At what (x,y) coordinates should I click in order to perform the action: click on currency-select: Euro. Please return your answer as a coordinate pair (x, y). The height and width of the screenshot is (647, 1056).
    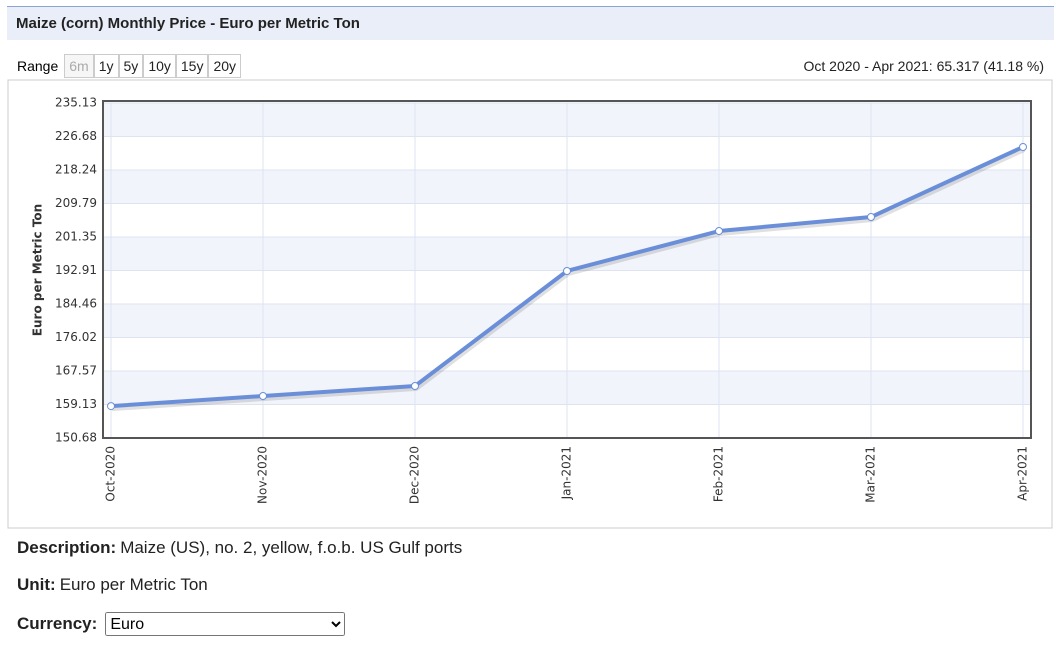
    Looking at the image, I should click on (225, 624).